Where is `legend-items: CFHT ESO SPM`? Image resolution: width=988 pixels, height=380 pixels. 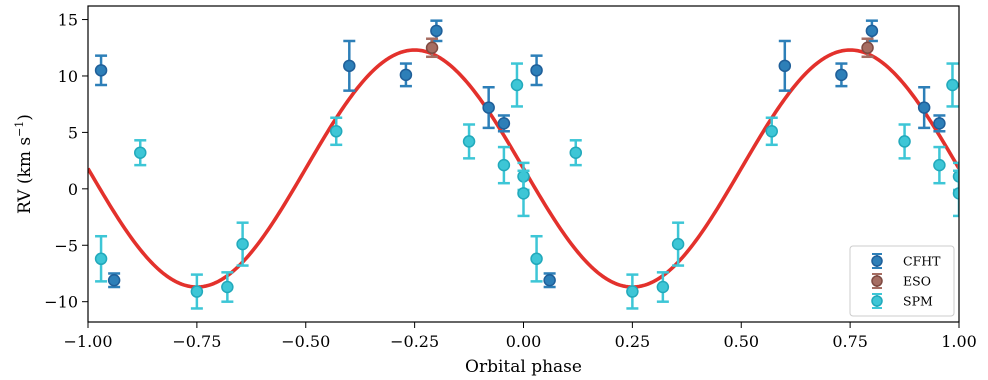 legend-items: CFHT ESO SPM is located at coordinates (906, 281).